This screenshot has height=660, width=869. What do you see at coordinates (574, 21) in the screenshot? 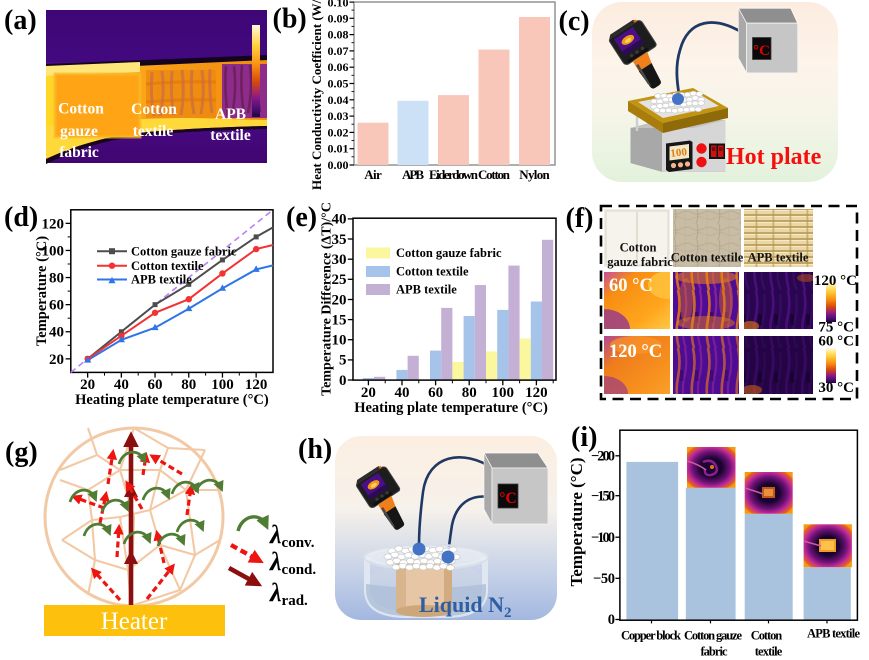
I see `svg-text: (c)` at bounding box center [574, 21].